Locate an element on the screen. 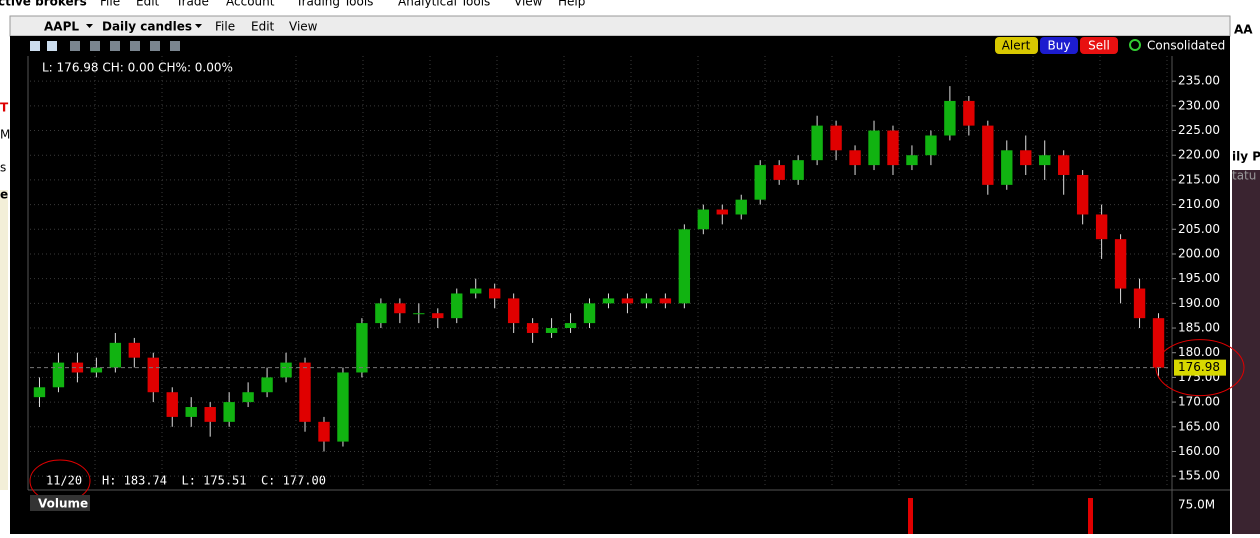 This screenshot has height=538, width=1260. menu-item: Trade is located at coordinates (192, 4).